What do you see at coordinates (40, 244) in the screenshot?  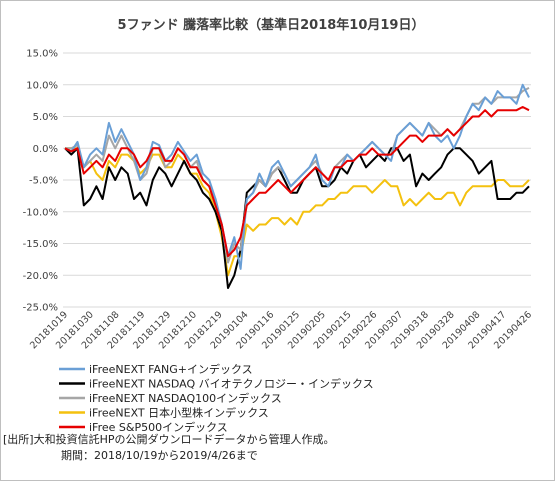 I see `y-tick-label: -15.0%` at bounding box center [40, 244].